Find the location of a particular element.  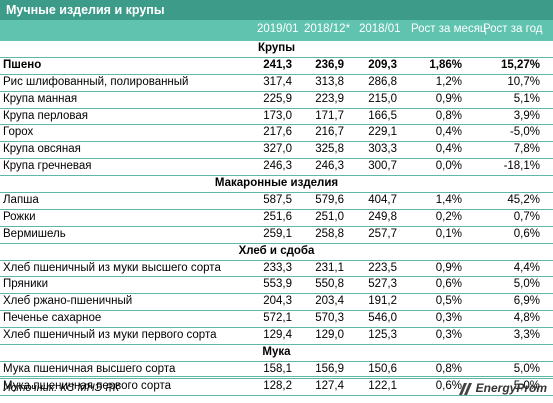

table-row: Лапша 587,5 579,6 404,7 1,4% 45,2% is located at coordinates (276, 201).